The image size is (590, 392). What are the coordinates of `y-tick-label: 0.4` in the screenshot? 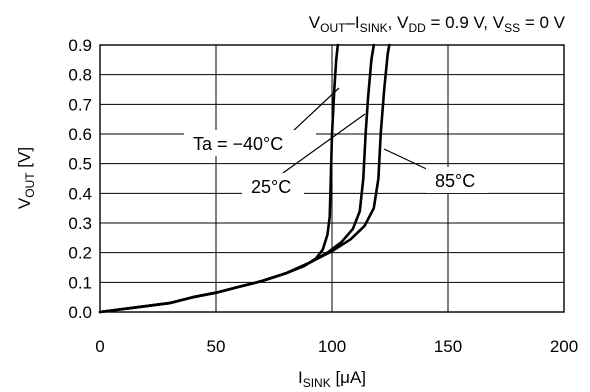 It's located at (80, 193).